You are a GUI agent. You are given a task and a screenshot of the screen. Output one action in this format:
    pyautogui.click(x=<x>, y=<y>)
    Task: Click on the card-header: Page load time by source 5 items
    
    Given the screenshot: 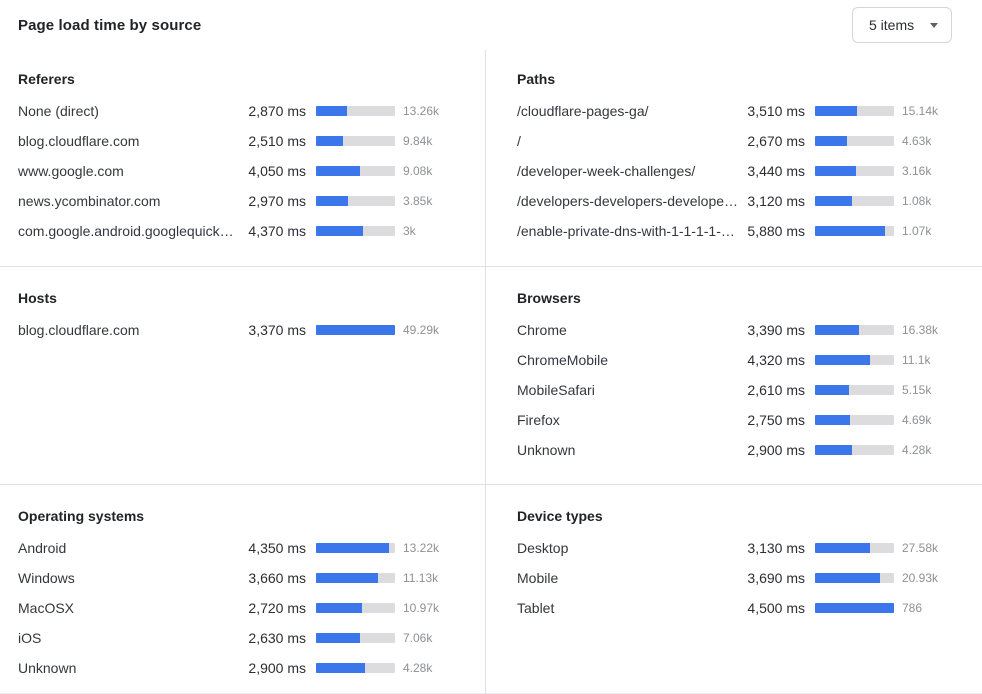 What is the action you would take?
    pyautogui.click(x=491, y=25)
    